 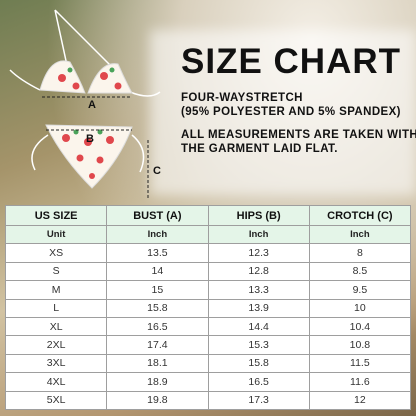 What do you see at coordinates (258, 400) in the screenshot?
I see `table-cell: 17.3` at bounding box center [258, 400].